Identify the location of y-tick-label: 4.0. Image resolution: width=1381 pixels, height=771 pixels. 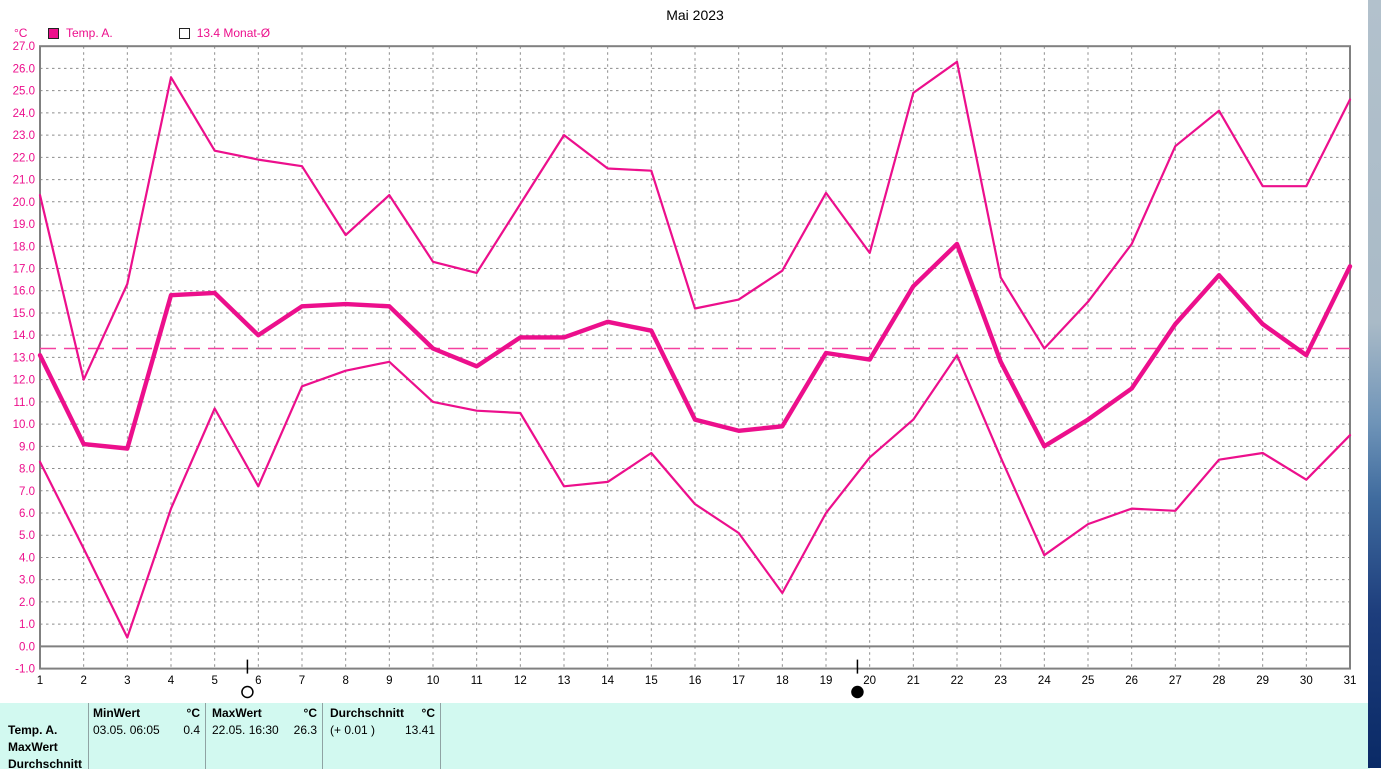
(27, 558).